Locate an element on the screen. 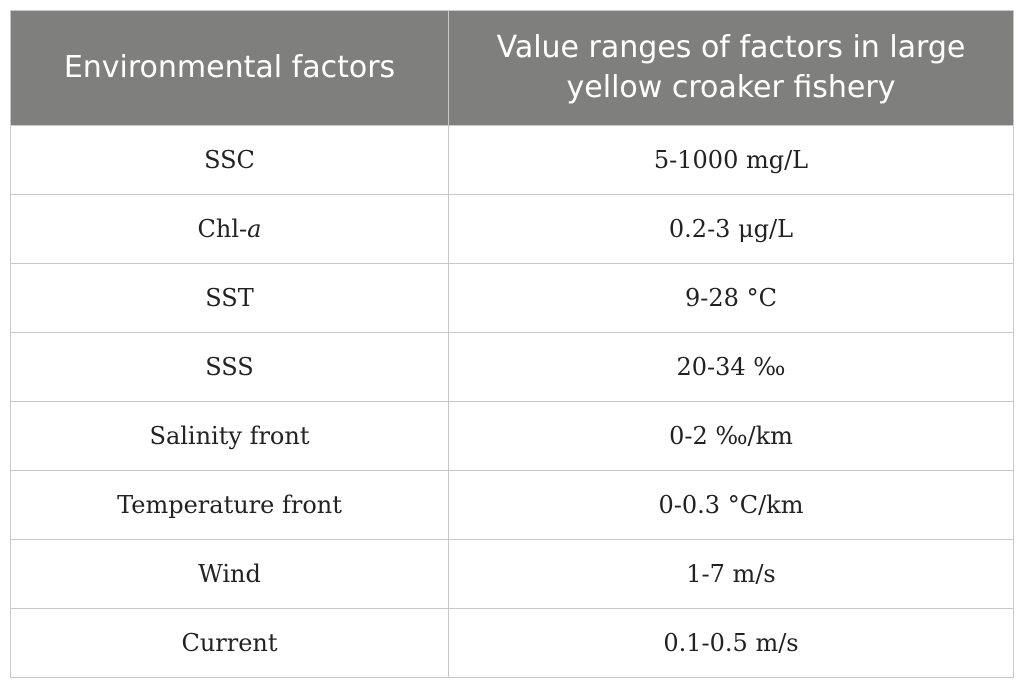 This screenshot has height=690, width=1025. factor-cell: SST is located at coordinates (229, 298).